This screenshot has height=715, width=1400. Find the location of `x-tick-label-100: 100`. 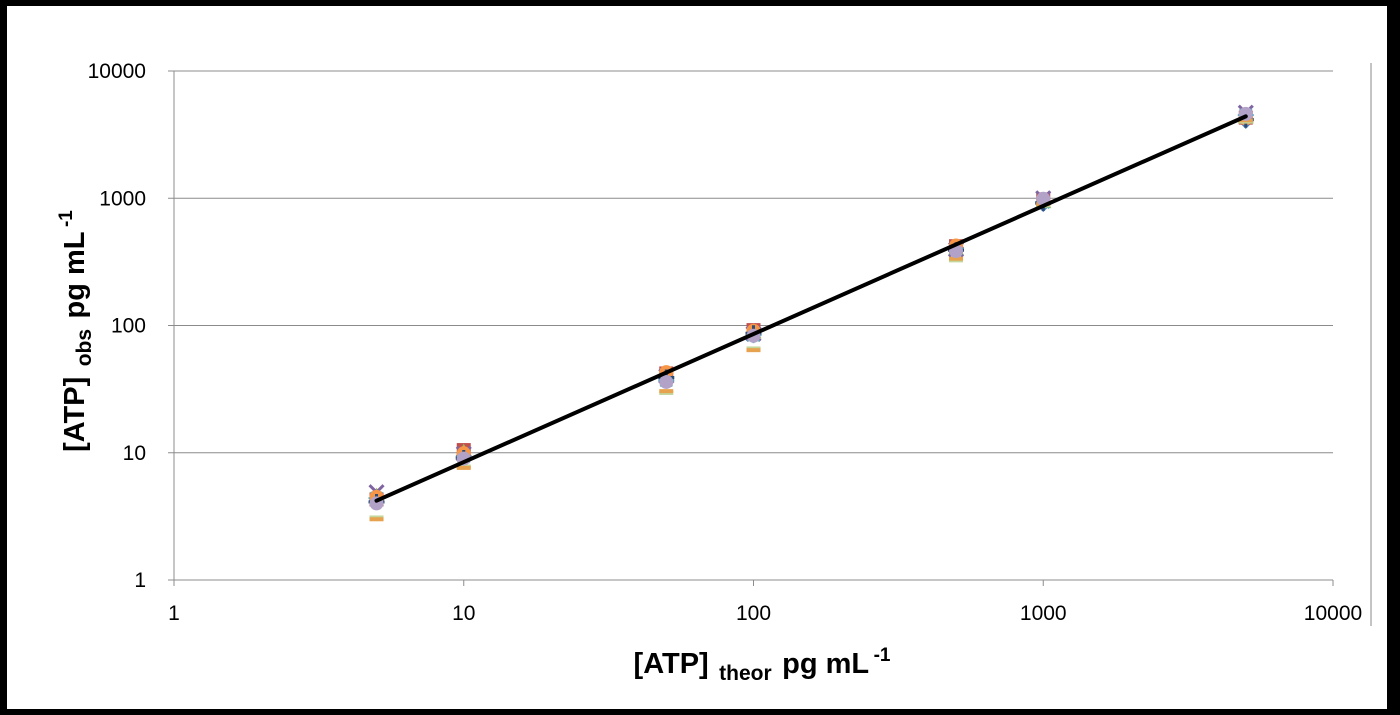

x-tick-label-100: 100 is located at coordinates (753, 613).